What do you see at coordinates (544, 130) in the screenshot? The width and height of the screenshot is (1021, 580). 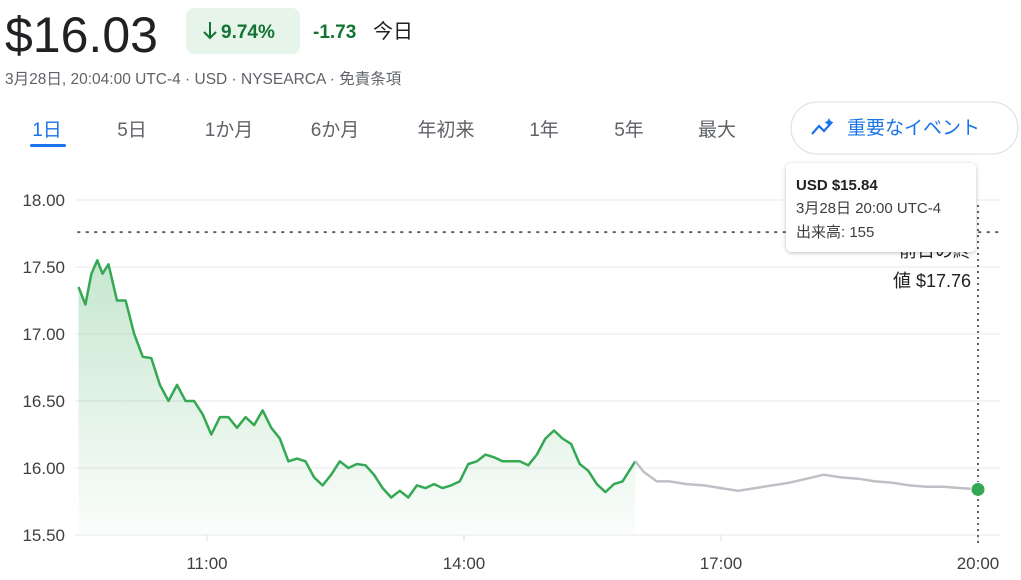 I see `range-tab: 1年` at bounding box center [544, 130].